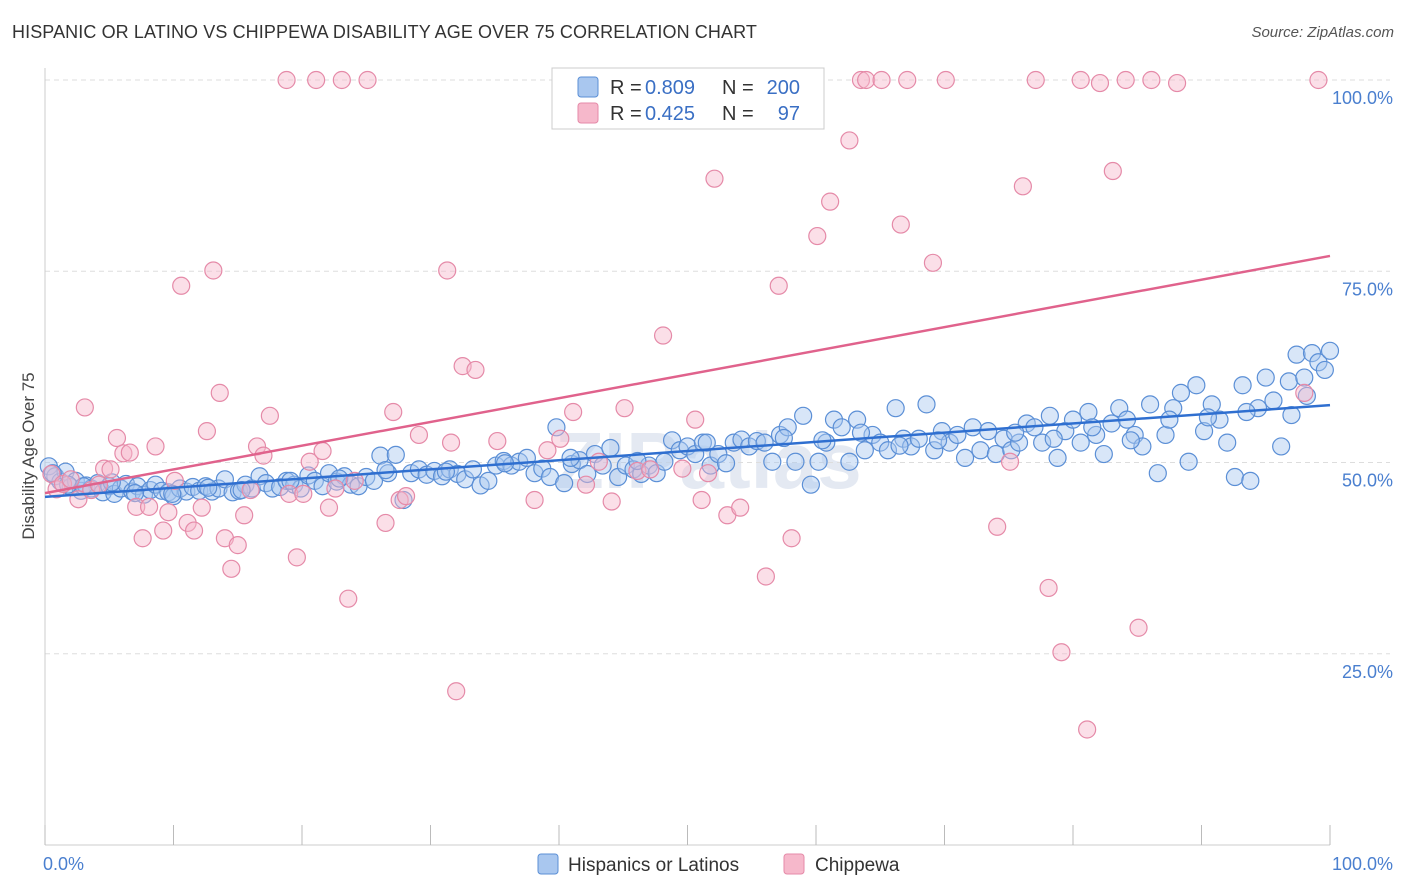 The height and width of the screenshot is (892, 1406). Describe the element at coordinates (1362, 98) in the screenshot. I see `y-tick-label-3: 100.0%` at that location.